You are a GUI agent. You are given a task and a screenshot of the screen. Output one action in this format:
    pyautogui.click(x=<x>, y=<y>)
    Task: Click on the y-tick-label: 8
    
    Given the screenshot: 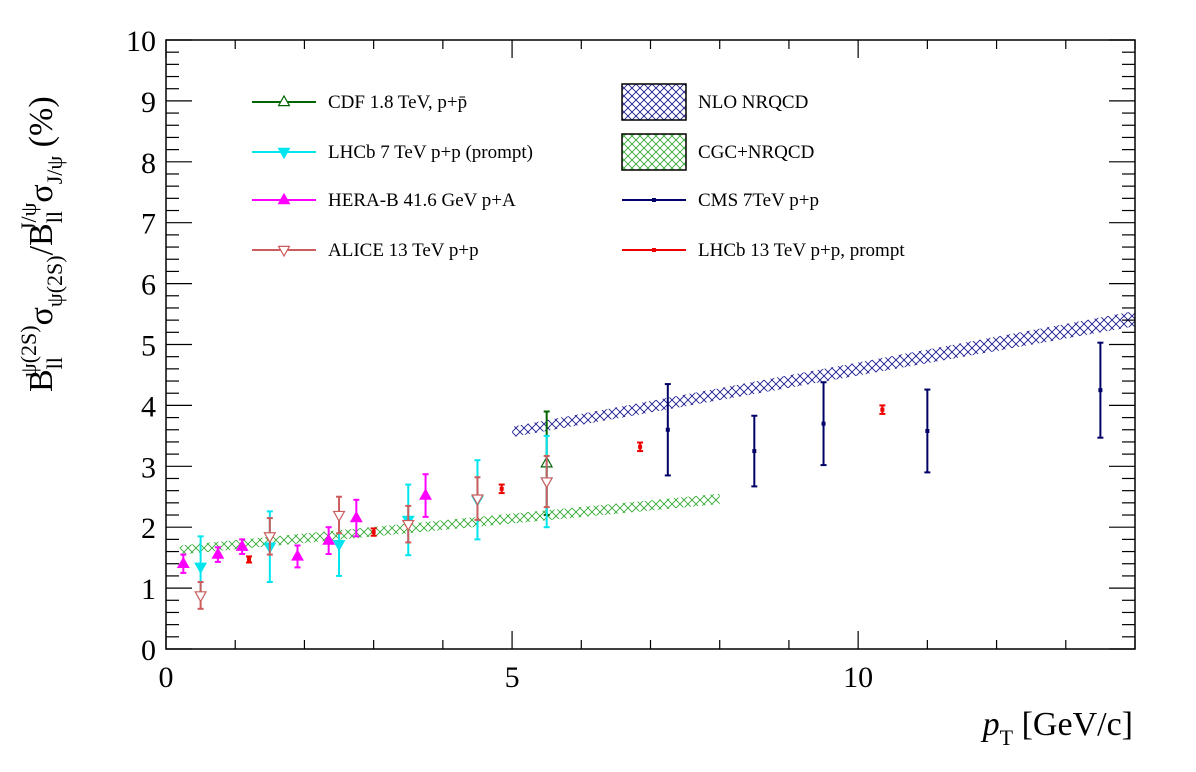 What is the action you would take?
    pyautogui.click(x=148, y=163)
    